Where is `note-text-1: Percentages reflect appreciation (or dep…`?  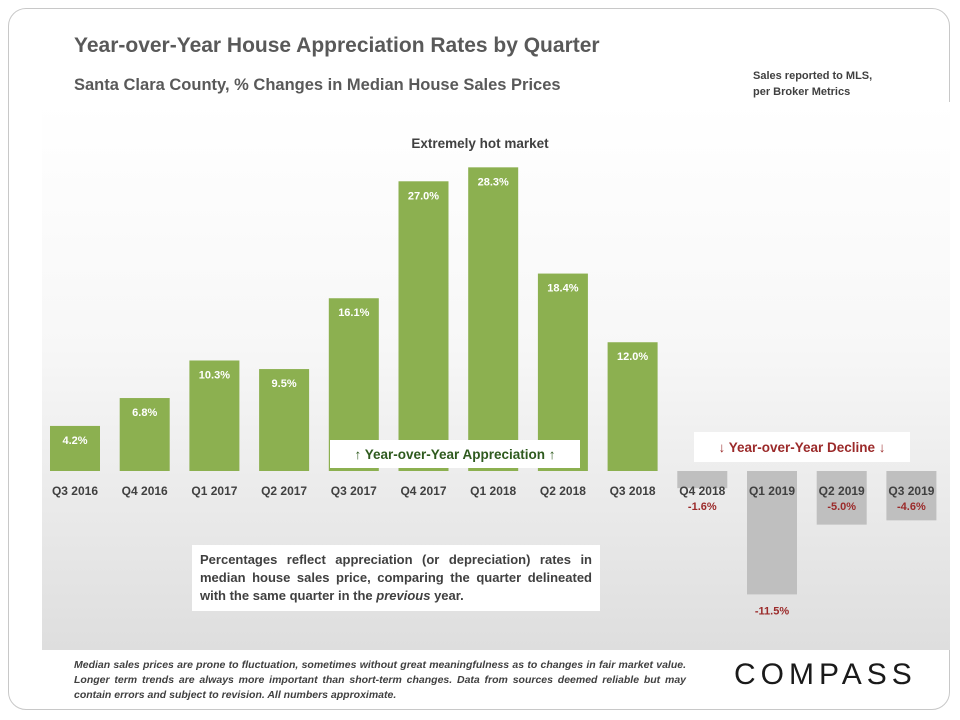 note-text-1: Percentages reflect appreciation (or dep… is located at coordinates (396, 577).